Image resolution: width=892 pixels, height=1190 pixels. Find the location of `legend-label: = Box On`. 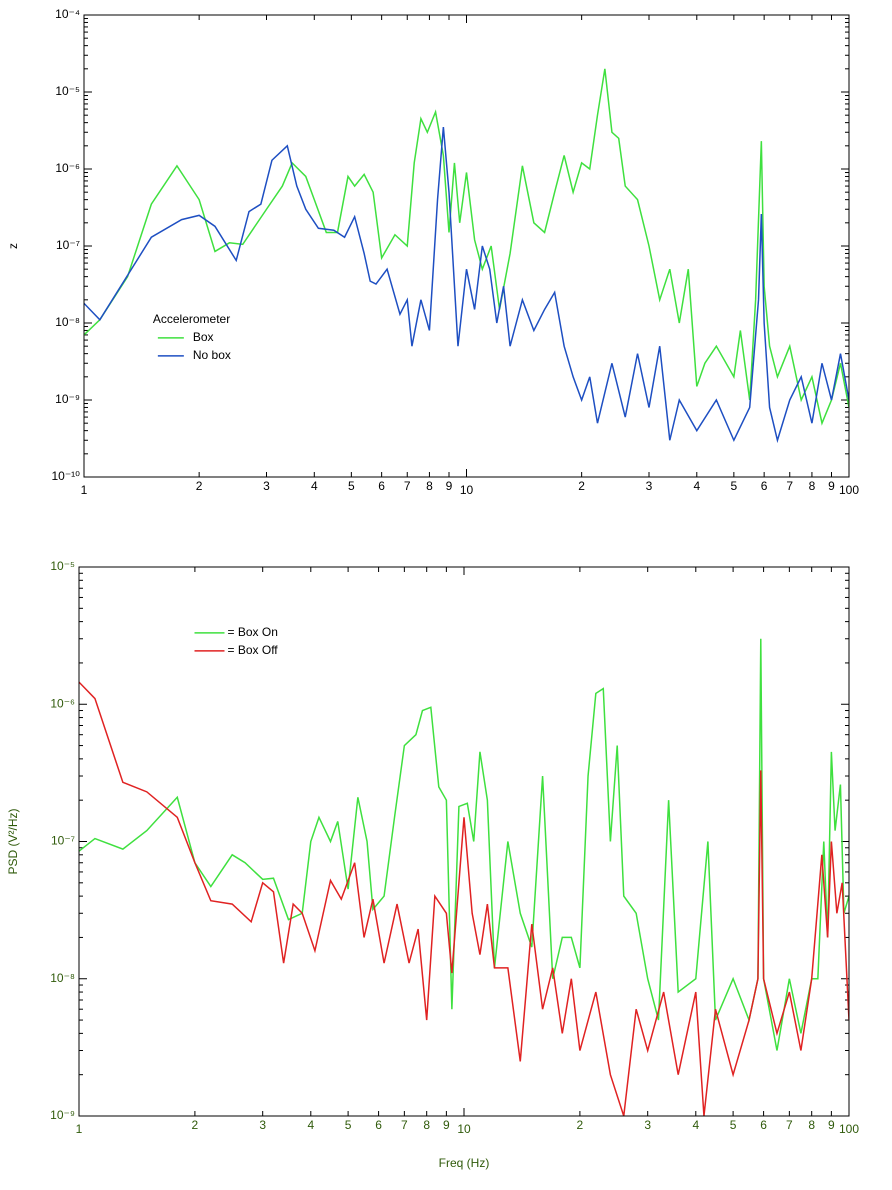

legend-label: = Box On is located at coordinates (253, 632).